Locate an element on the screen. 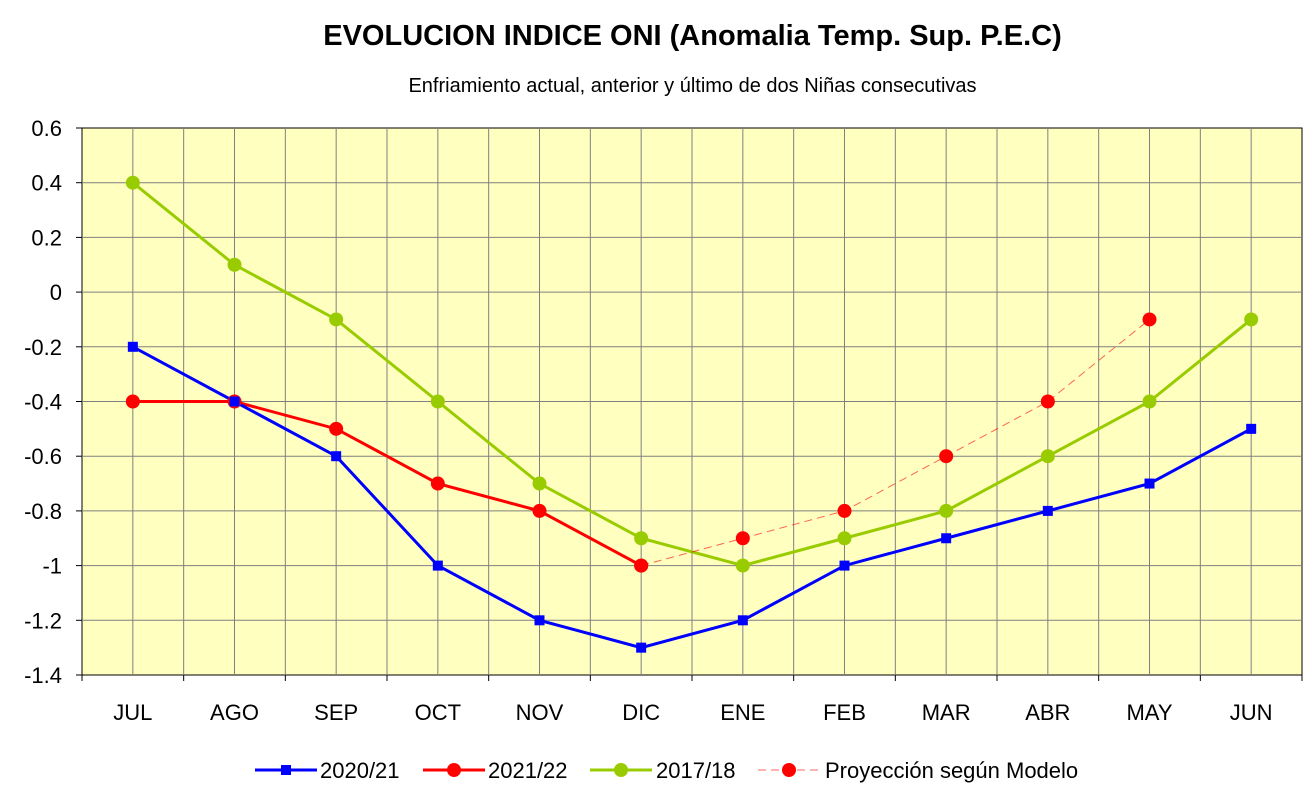  y-tick-label: 0.2 is located at coordinates (46, 237).